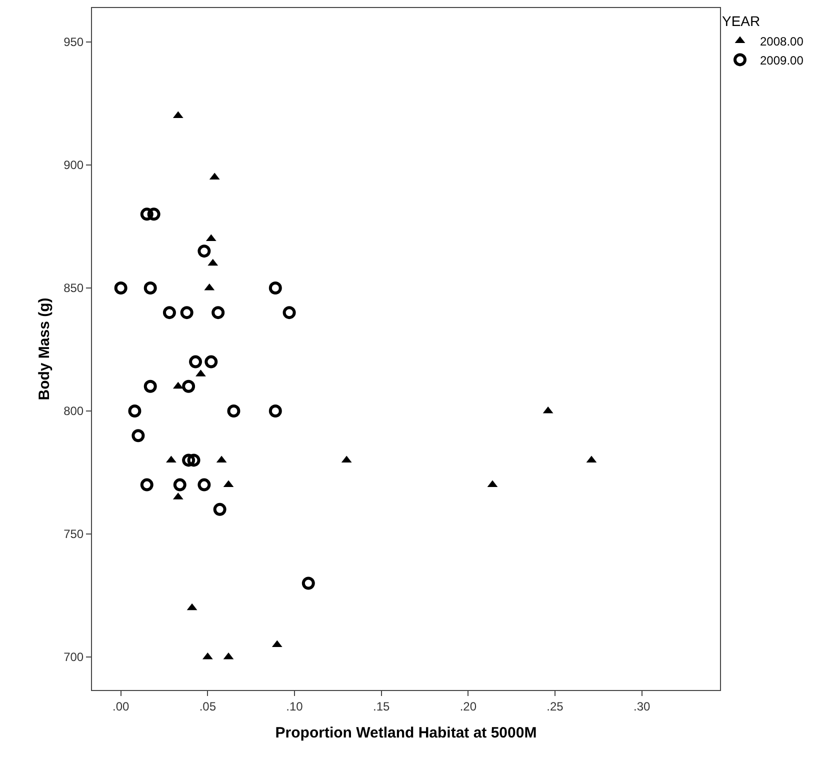 The image size is (817, 765). Describe the element at coordinates (782, 60) in the screenshot. I see `legend-label: 2009.00` at that location.